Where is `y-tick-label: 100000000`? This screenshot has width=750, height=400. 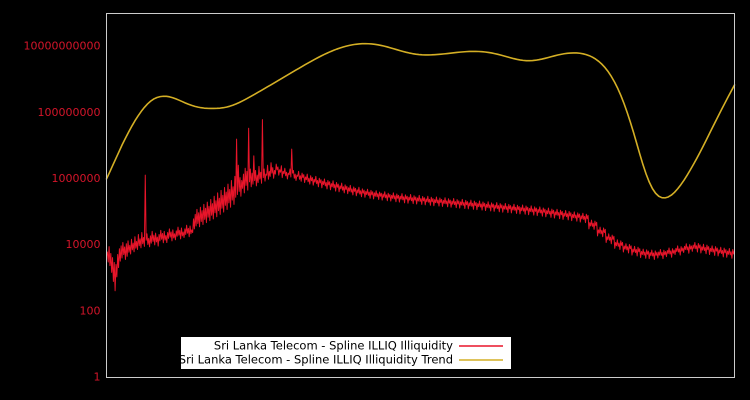 y-tick-label: 100000000 is located at coordinates (69, 112).